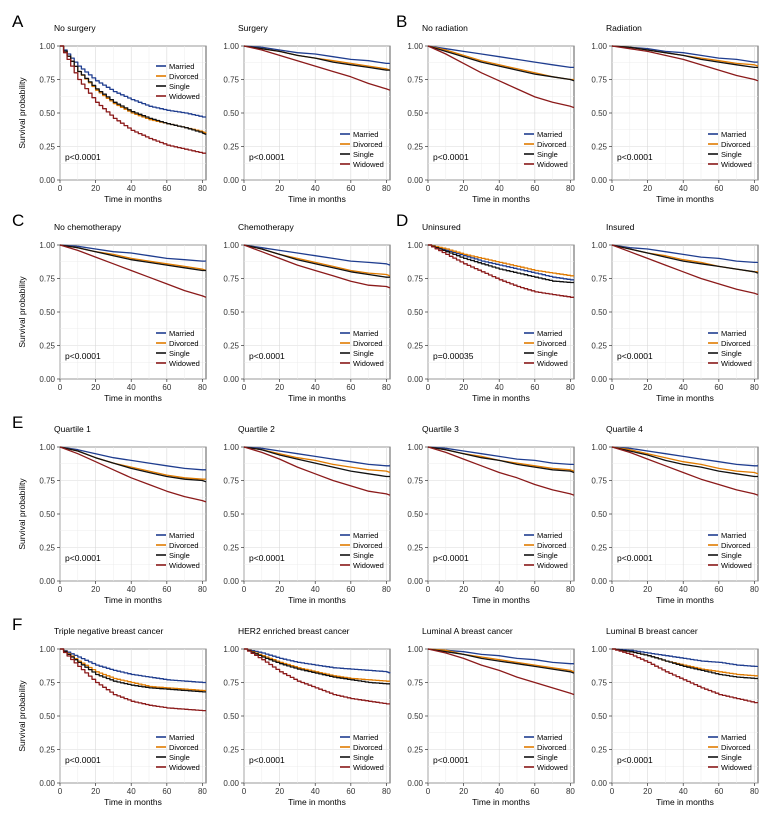  I want to click on panel-title: Surgery, so click(253, 28).